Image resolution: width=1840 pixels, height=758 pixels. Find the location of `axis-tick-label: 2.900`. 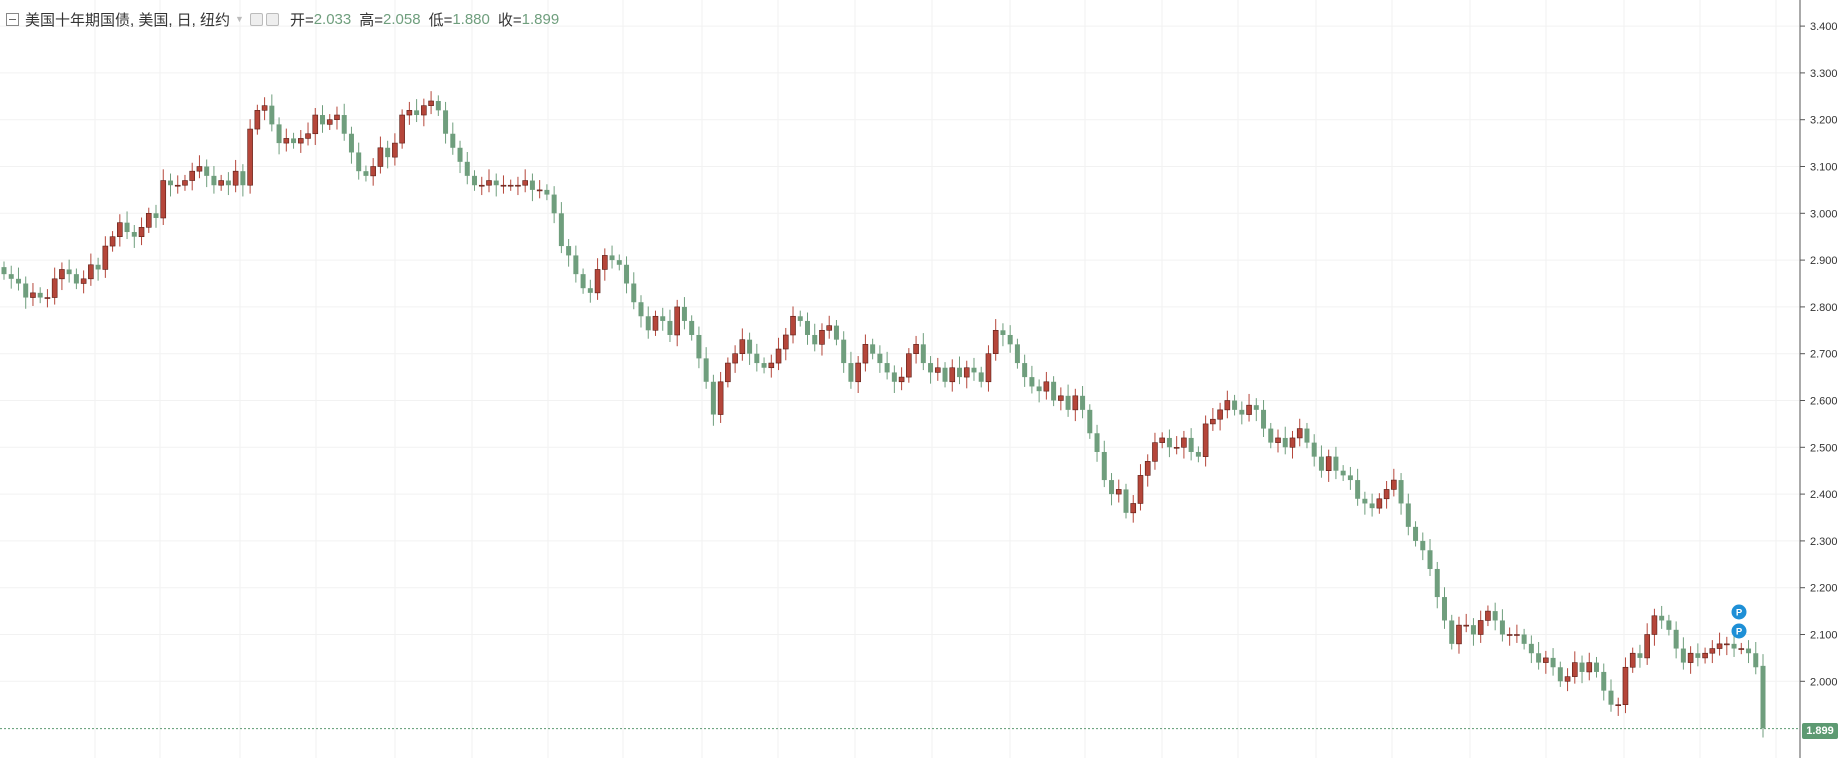

axis-tick-label: 2.900 is located at coordinates (1824, 261).